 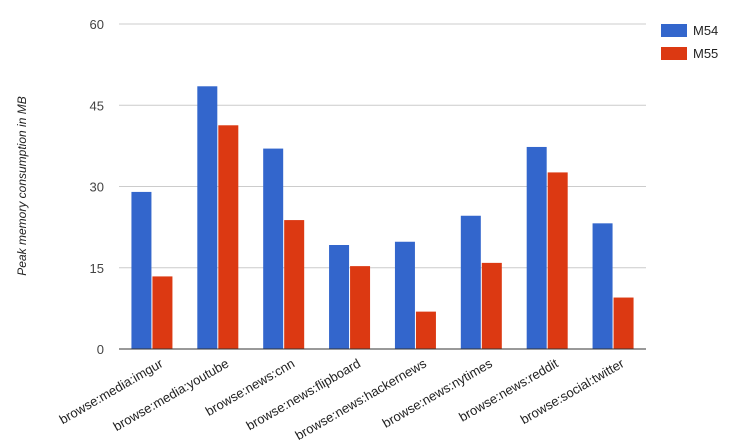 What do you see at coordinates (22, 185) in the screenshot?
I see `y-axis-title: Peak memory consumption in MB` at bounding box center [22, 185].